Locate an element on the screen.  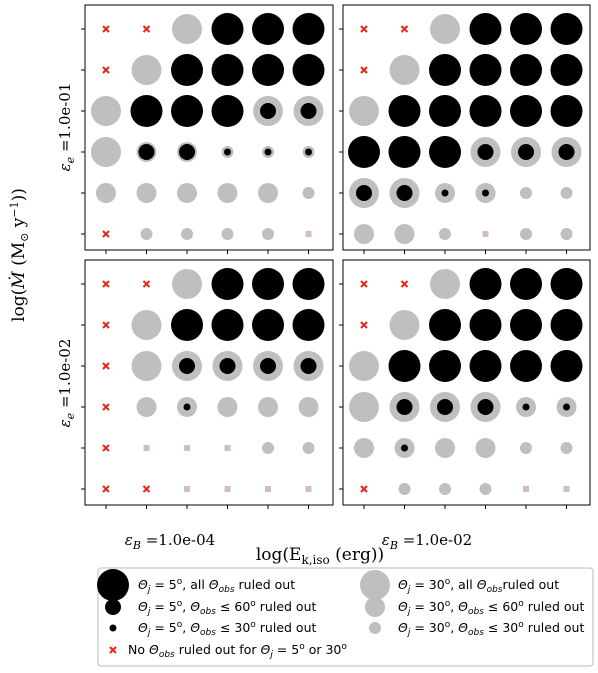
legend-label: Θj = 30o, Θobs ≤ 30o ruled out is located at coordinates (491, 629).